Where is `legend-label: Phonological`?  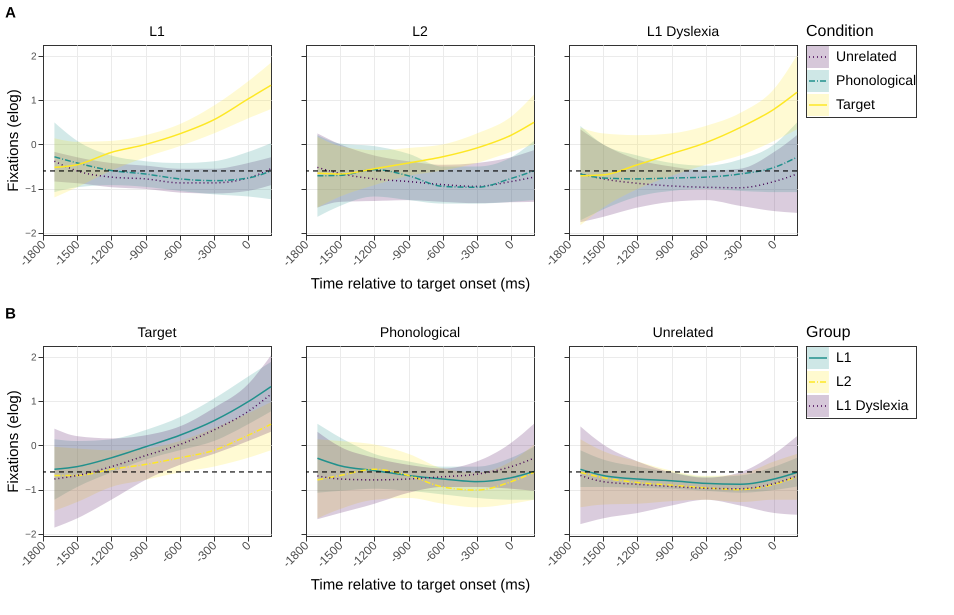
legend-label: Phonological is located at coordinates (876, 80).